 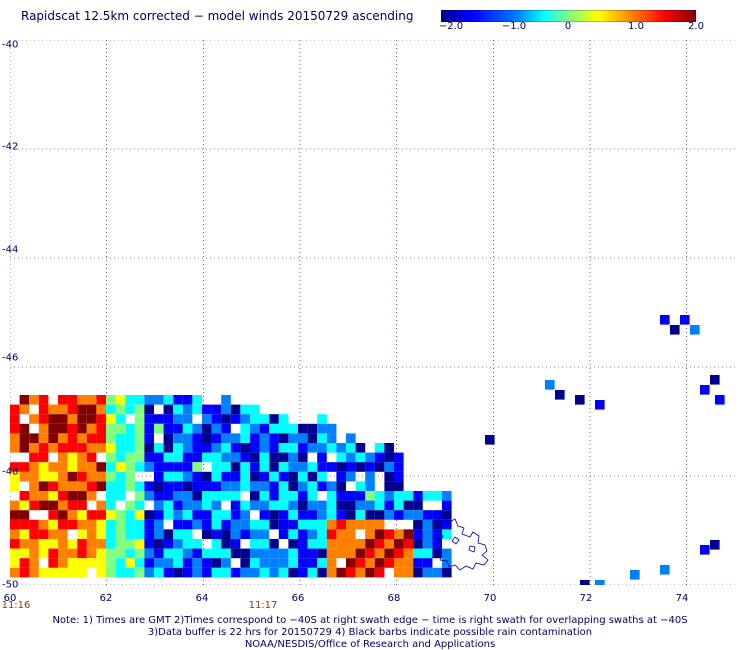 What do you see at coordinates (10, 585) in the screenshot?
I see `lat-label: -50` at bounding box center [10, 585].